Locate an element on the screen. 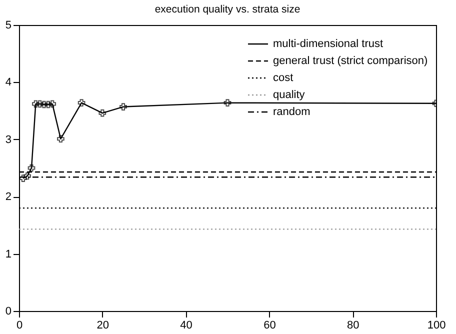 The height and width of the screenshot is (334, 456). y-tick-label: 4 is located at coordinates (8, 82).